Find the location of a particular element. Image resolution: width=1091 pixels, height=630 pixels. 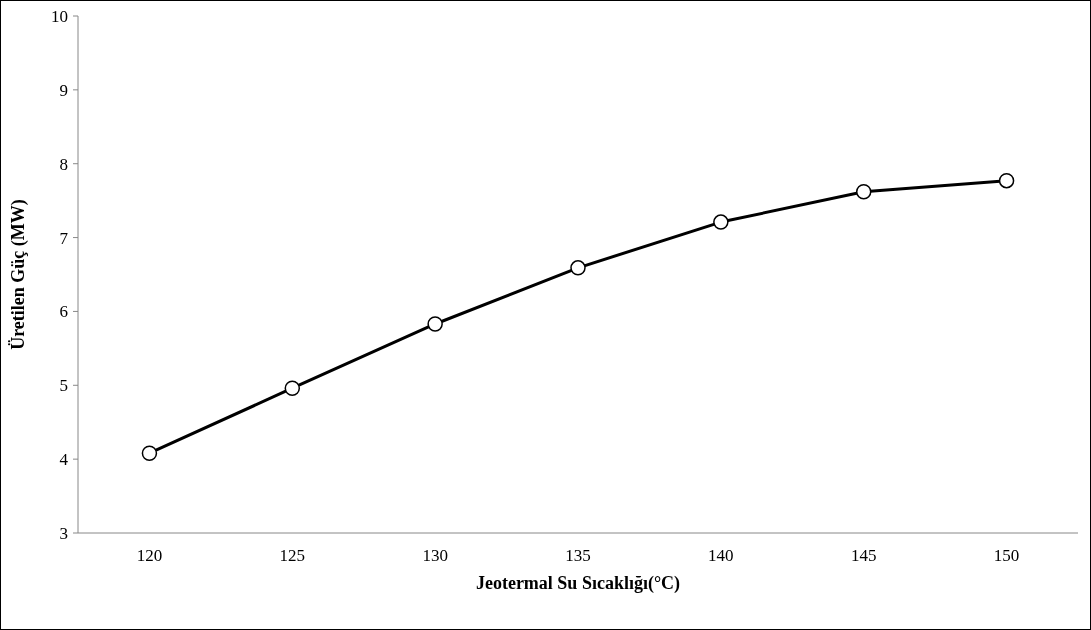

x-tick-label: 140 is located at coordinates (721, 555).